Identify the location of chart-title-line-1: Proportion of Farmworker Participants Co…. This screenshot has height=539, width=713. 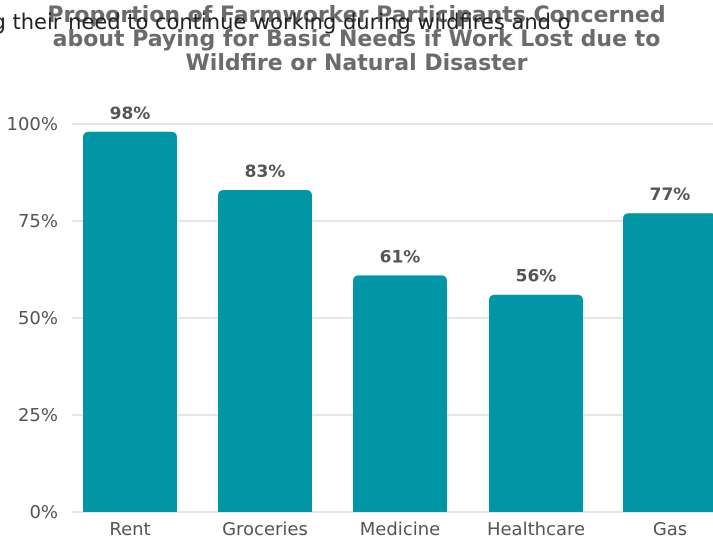
(356, 15).